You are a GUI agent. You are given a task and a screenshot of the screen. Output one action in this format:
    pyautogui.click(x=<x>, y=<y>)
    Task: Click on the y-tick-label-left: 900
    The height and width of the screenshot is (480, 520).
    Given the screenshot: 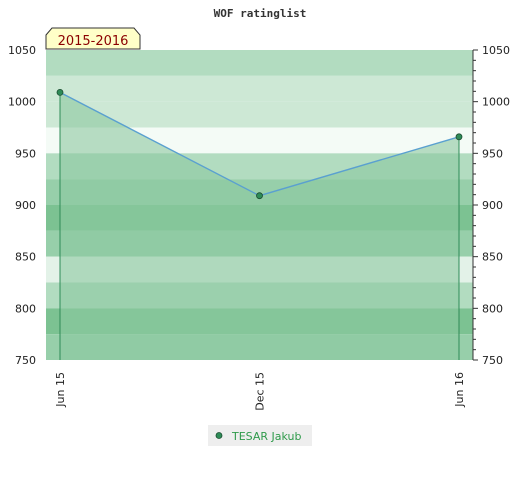 What is the action you would take?
    pyautogui.click(x=25, y=205)
    